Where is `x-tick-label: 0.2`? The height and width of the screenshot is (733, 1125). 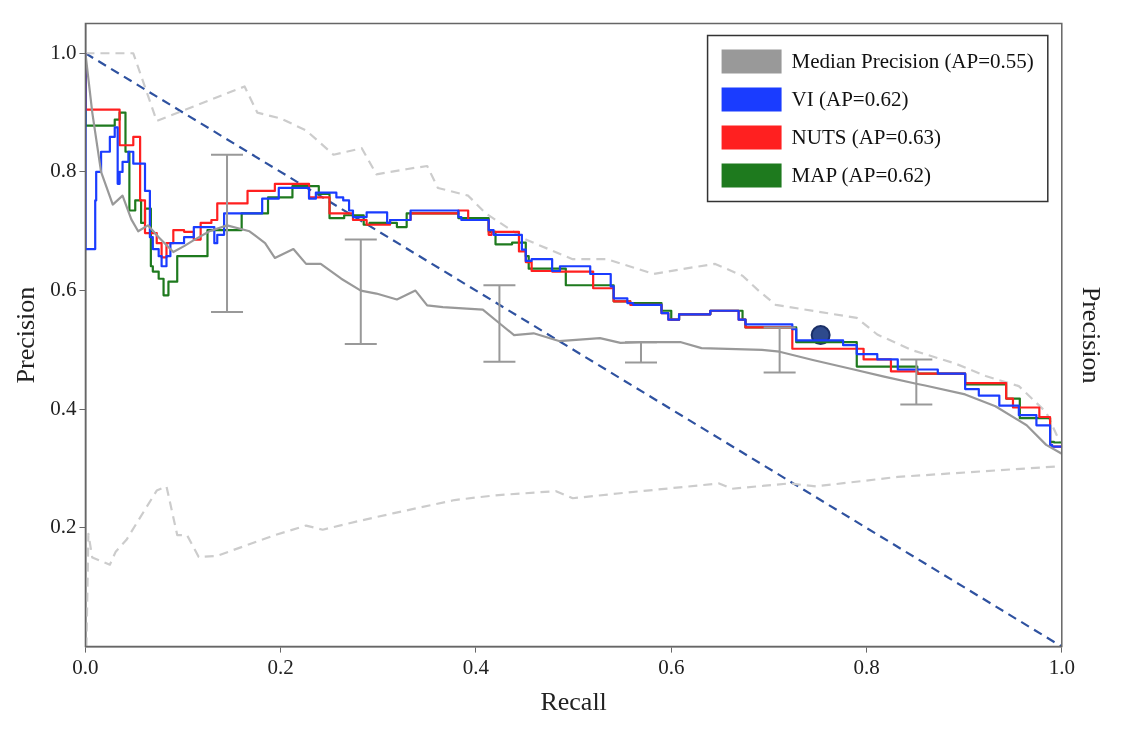
x-tick-label: 0.2 is located at coordinates (280, 666).